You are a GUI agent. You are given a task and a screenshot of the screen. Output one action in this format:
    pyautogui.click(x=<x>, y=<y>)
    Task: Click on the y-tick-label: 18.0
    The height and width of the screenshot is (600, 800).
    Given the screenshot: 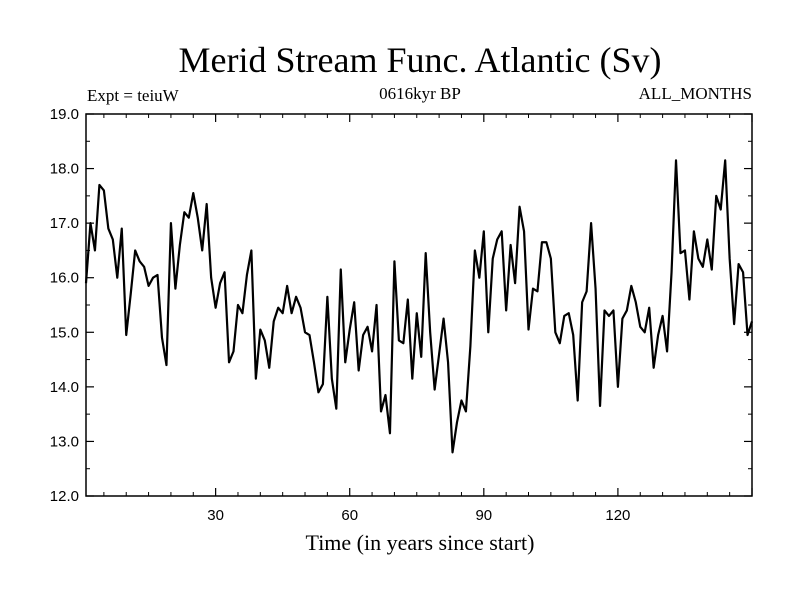 What is the action you would take?
    pyautogui.click(x=64, y=169)
    